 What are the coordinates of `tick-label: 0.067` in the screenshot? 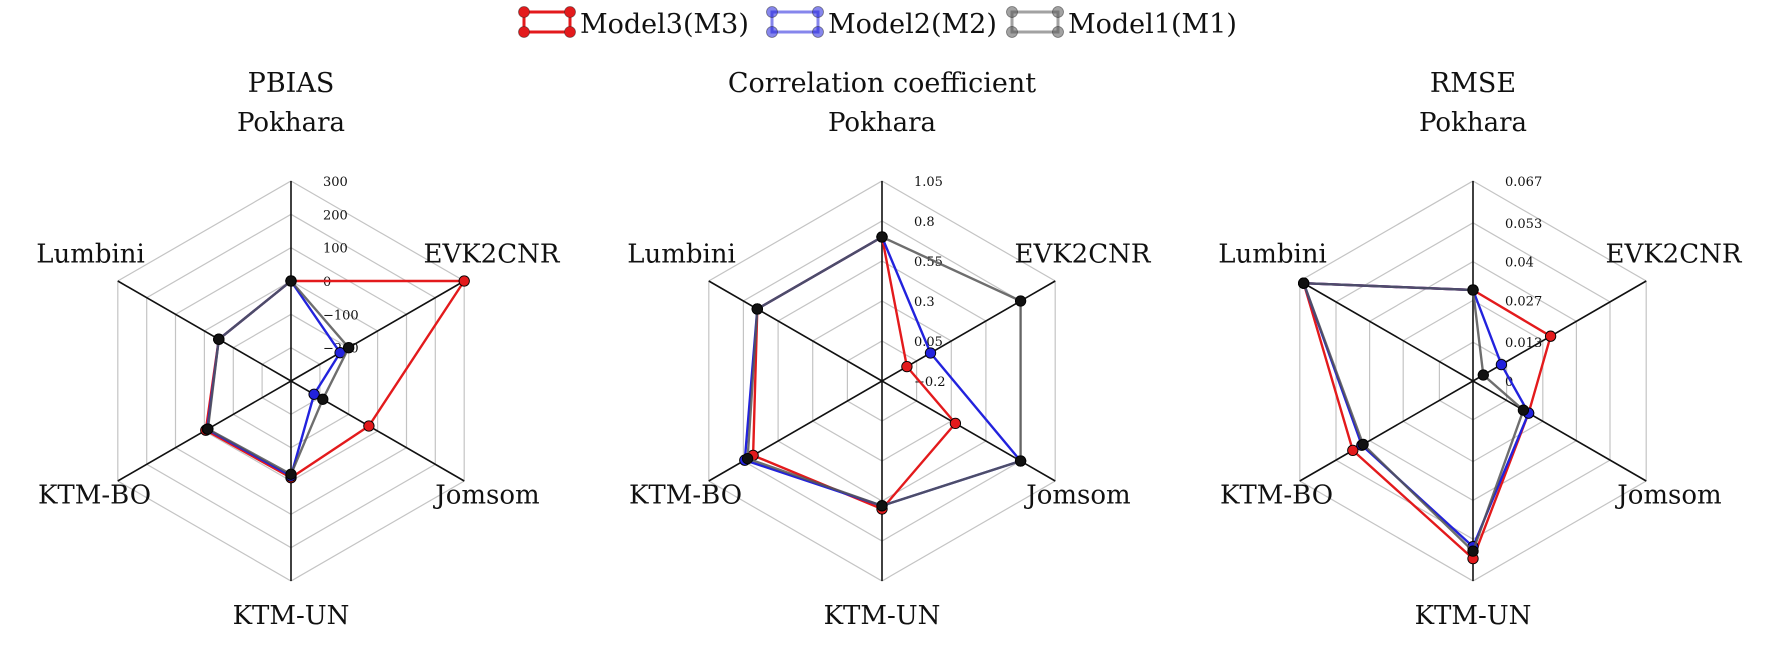 It's located at (1523, 182).